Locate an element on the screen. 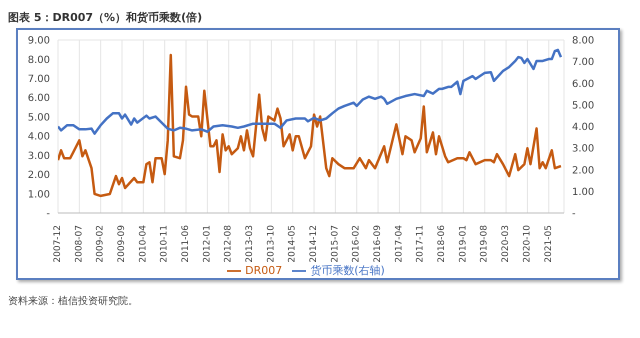  x-tick-label: 2016-09 is located at coordinates (378, 243).